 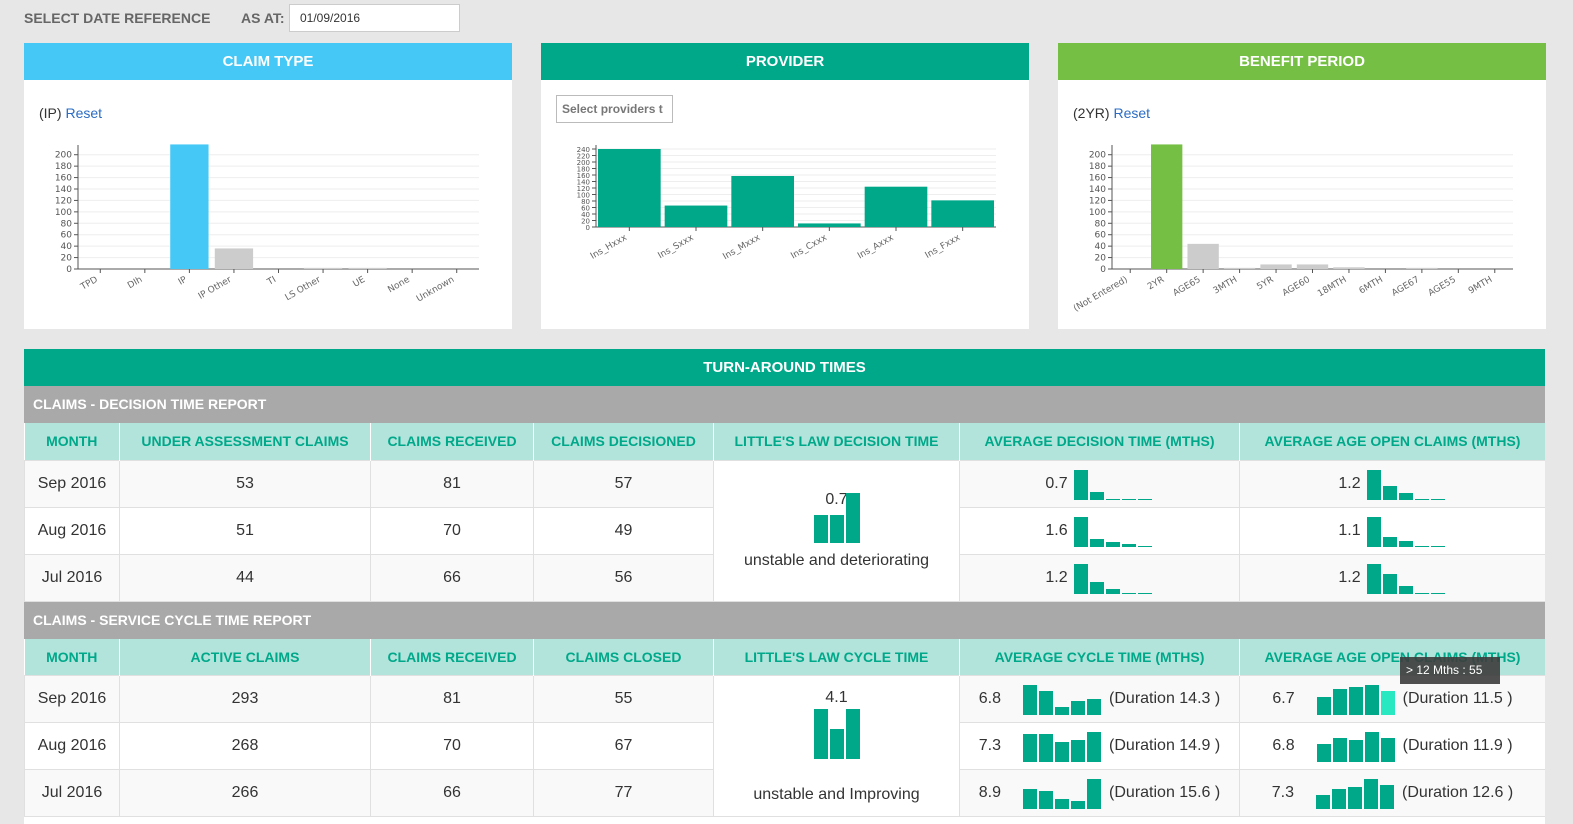 I want to click on under-assessment-cell: 44, so click(x=245, y=577).